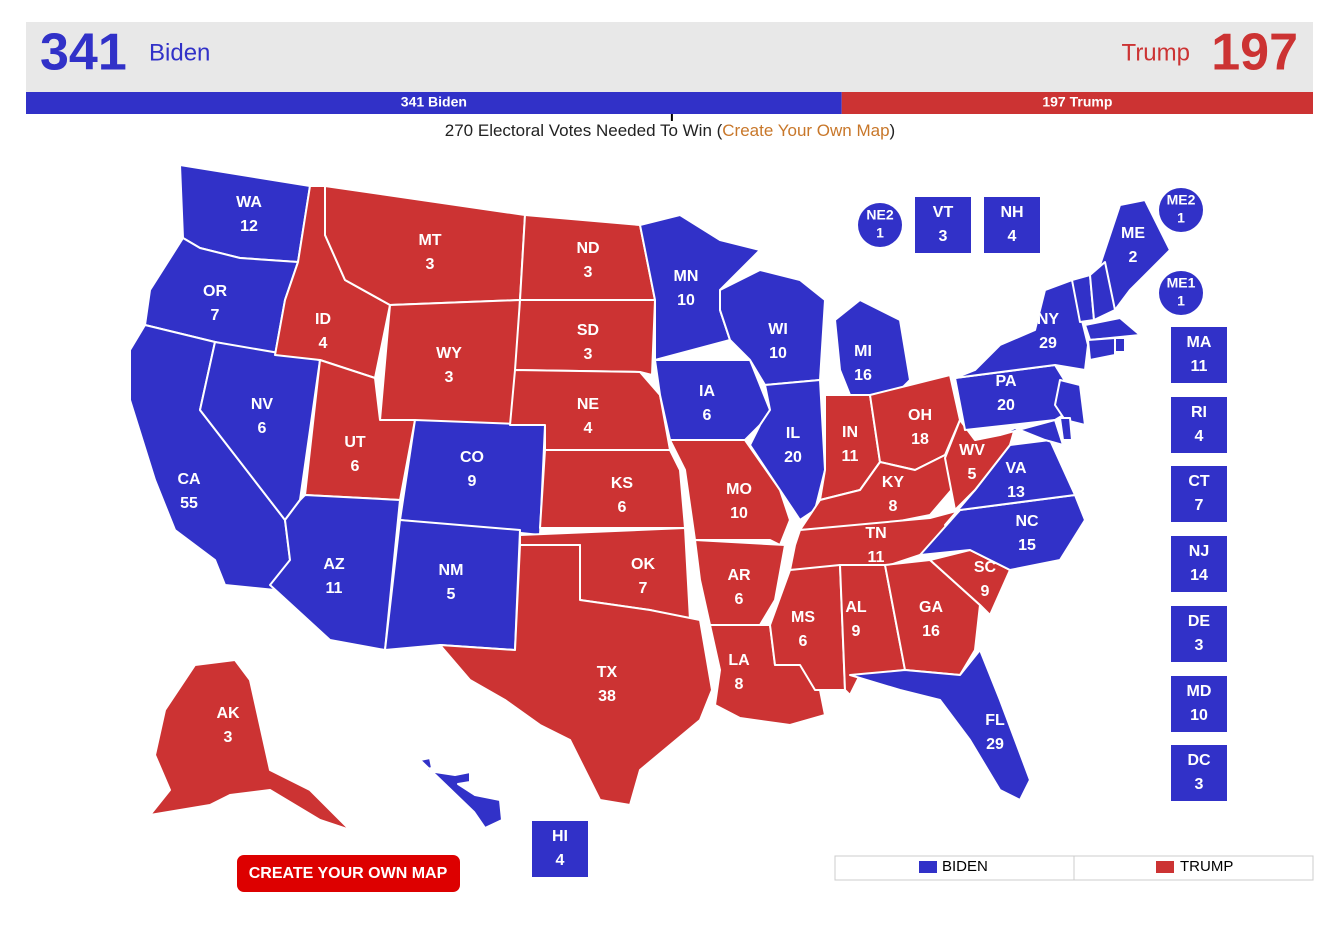  Describe the element at coordinates (1206, 866) in the screenshot. I see `legend-label: TRUMP` at that location.